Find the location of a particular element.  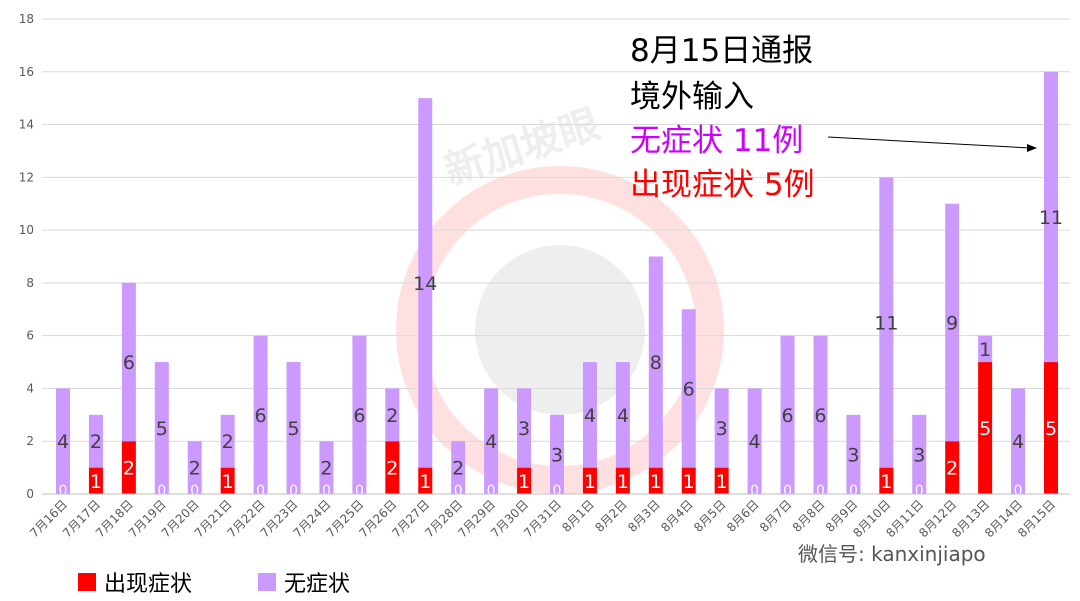

data-label-asymptomatic: 11 is located at coordinates (1051, 218).